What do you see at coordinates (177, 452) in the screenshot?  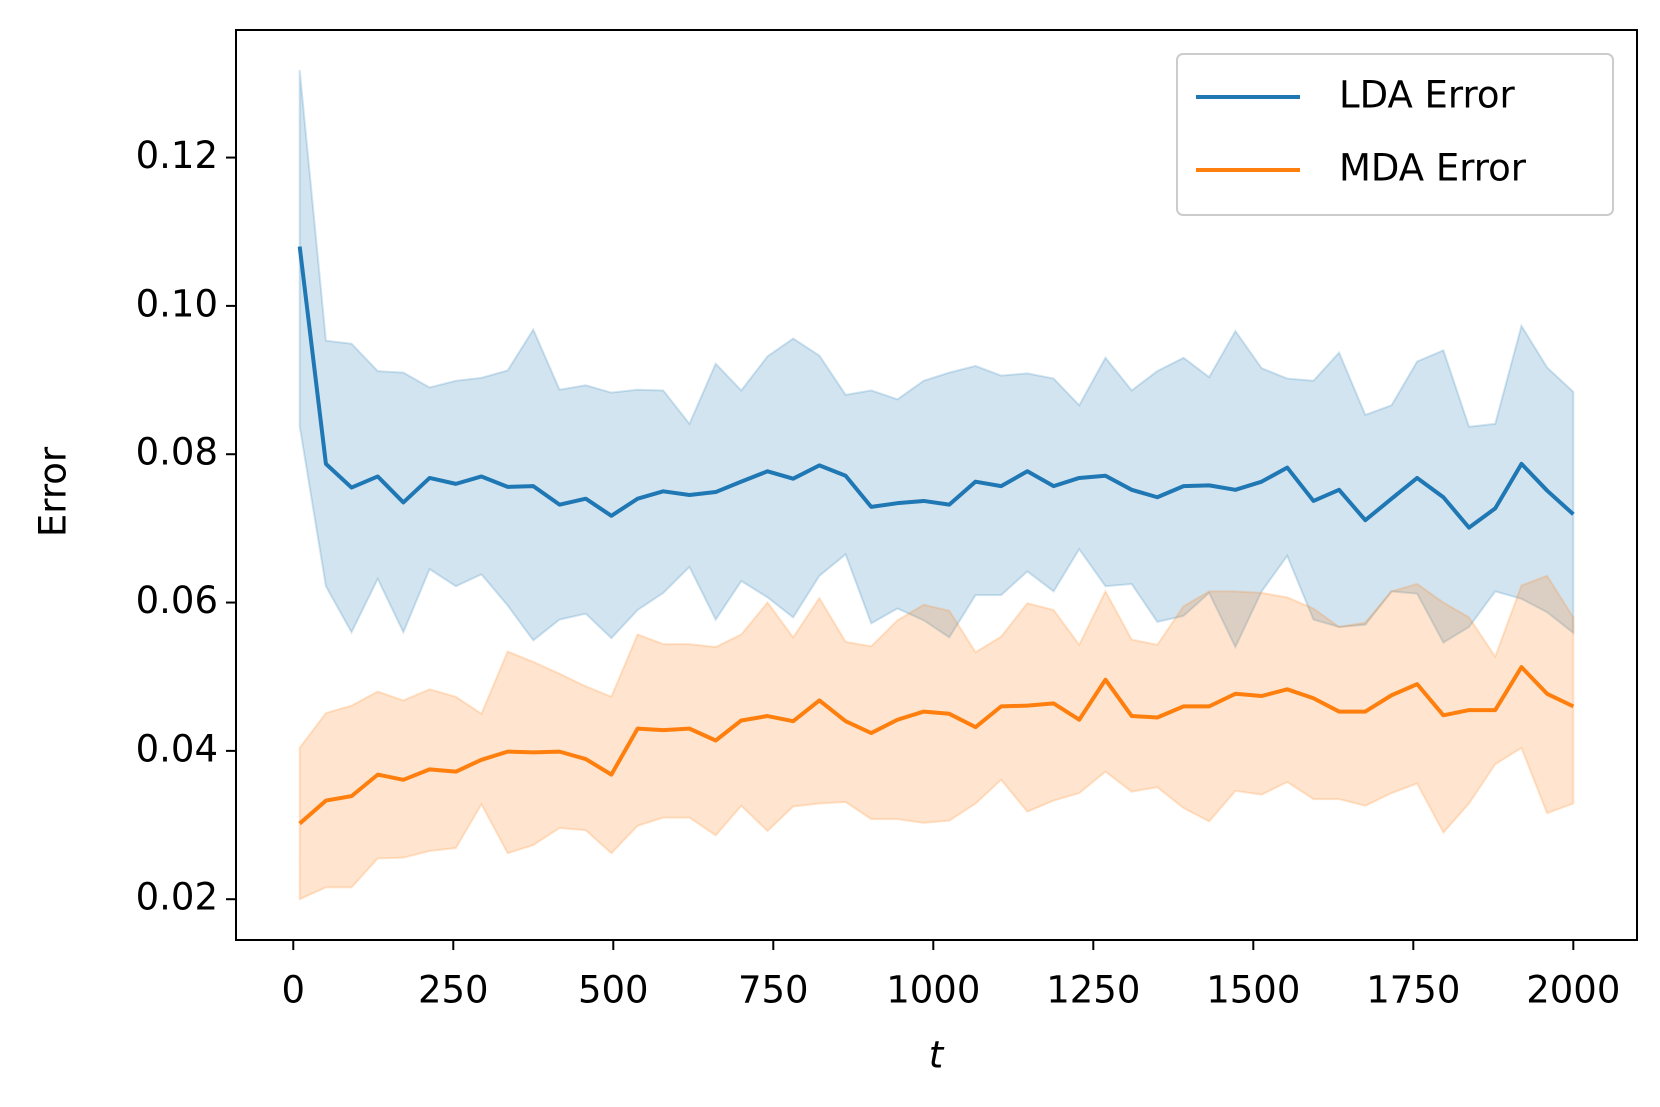 I see `y-tick-label: 0.08` at bounding box center [177, 452].